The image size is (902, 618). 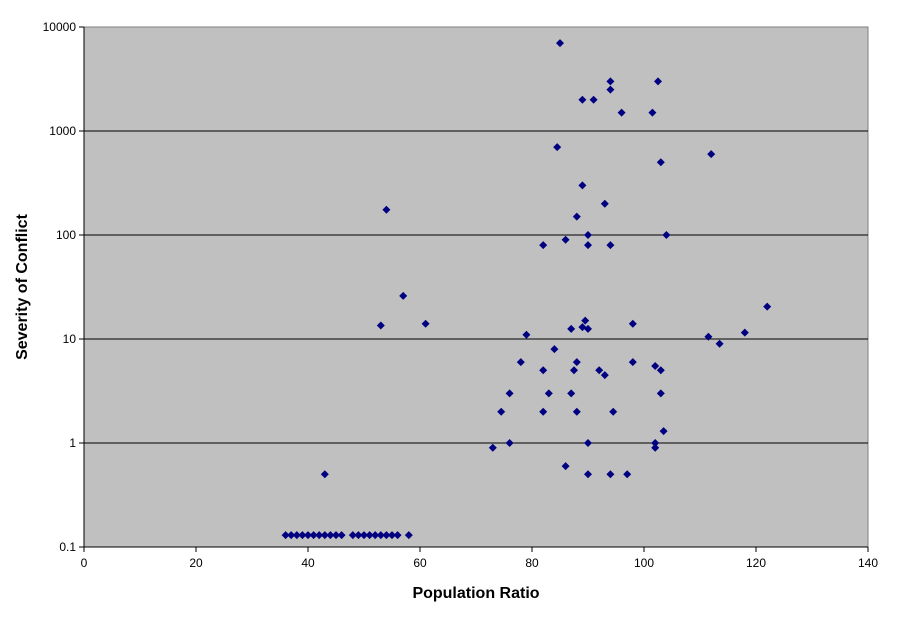 What do you see at coordinates (84, 563) in the screenshot?
I see `x-tick-label: 0` at bounding box center [84, 563].